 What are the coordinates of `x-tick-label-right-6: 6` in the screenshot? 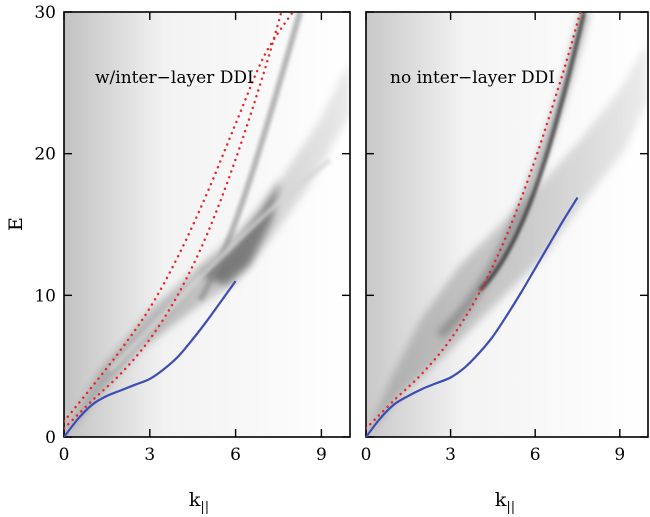 It's located at (535, 455).